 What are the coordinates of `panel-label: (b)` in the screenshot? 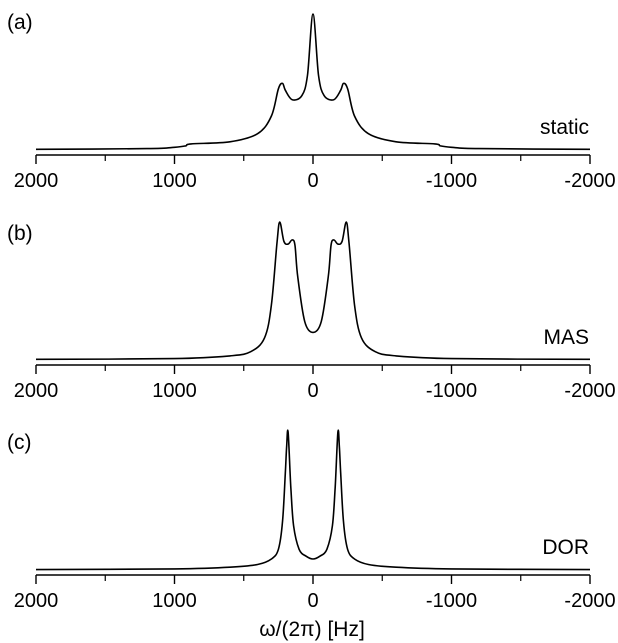 It's located at (20, 233).